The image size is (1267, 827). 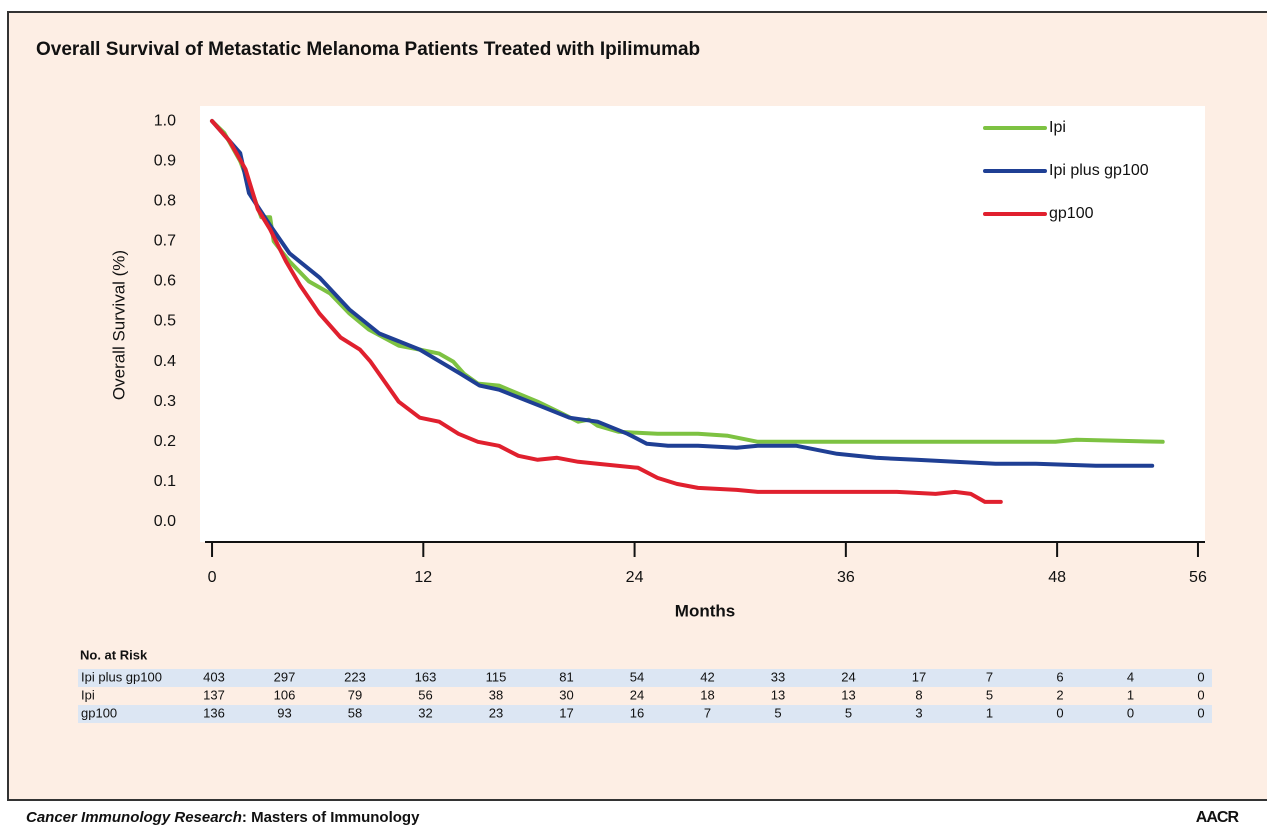 What do you see at coordinates (637, 712) in the screenshot?
I see `risk-value: 16` at bounding box center [637, 712].